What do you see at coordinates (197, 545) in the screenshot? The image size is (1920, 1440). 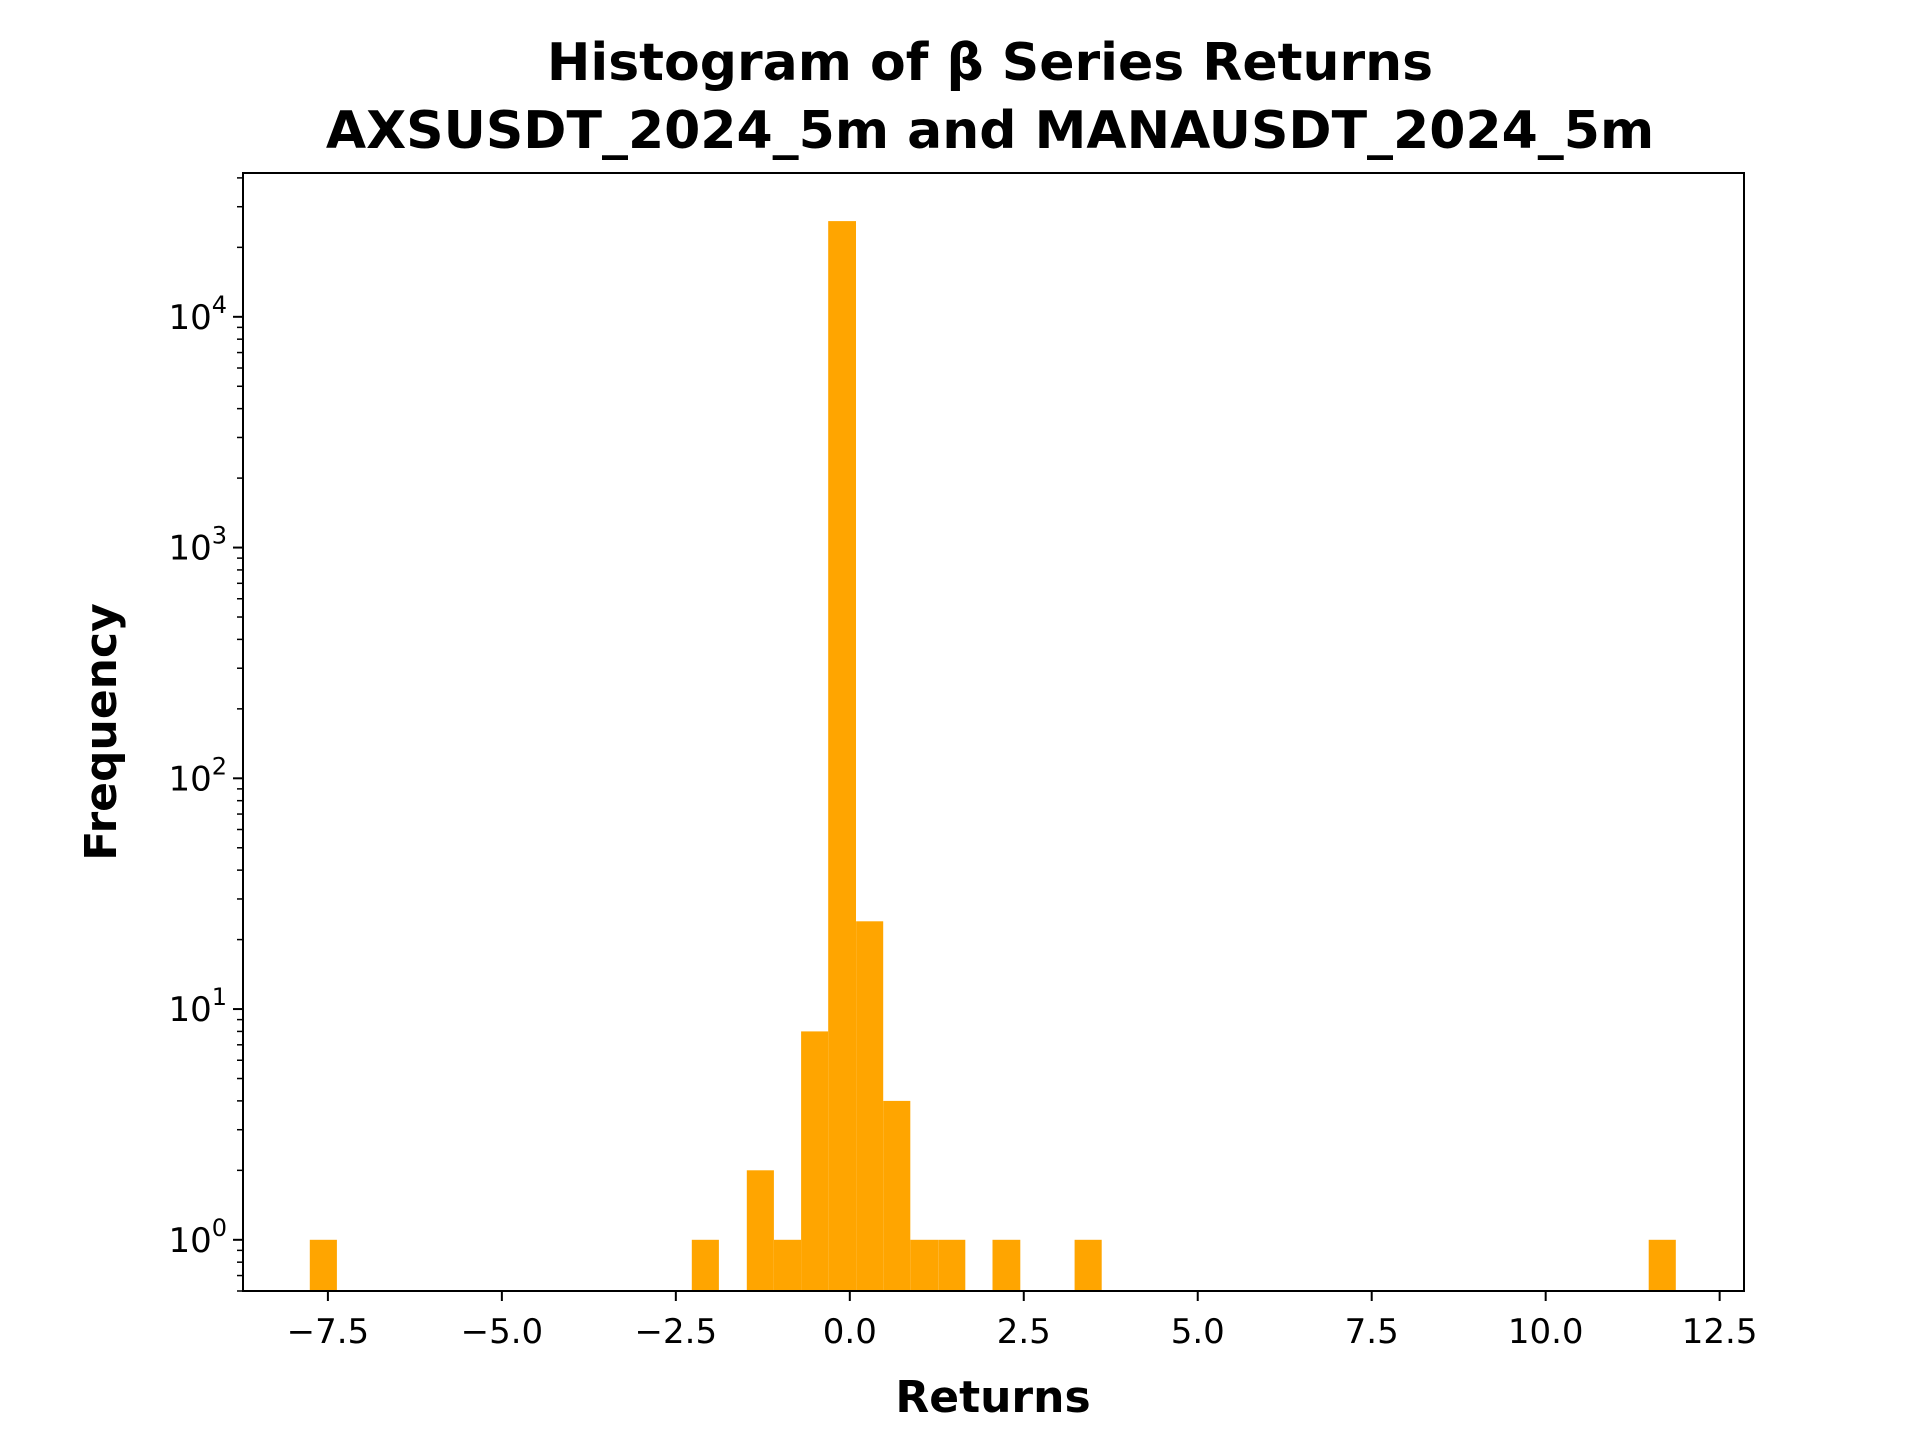 I see `y-tick-label-3: 10³` at bounding box center [197, 545].